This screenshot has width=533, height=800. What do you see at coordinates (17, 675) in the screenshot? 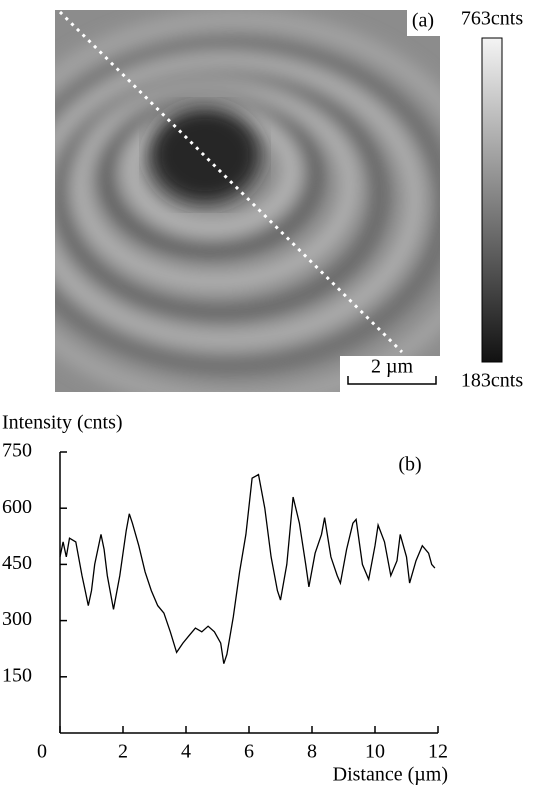
I see `y-tick-label: 150` at bounding box center [17, 675].